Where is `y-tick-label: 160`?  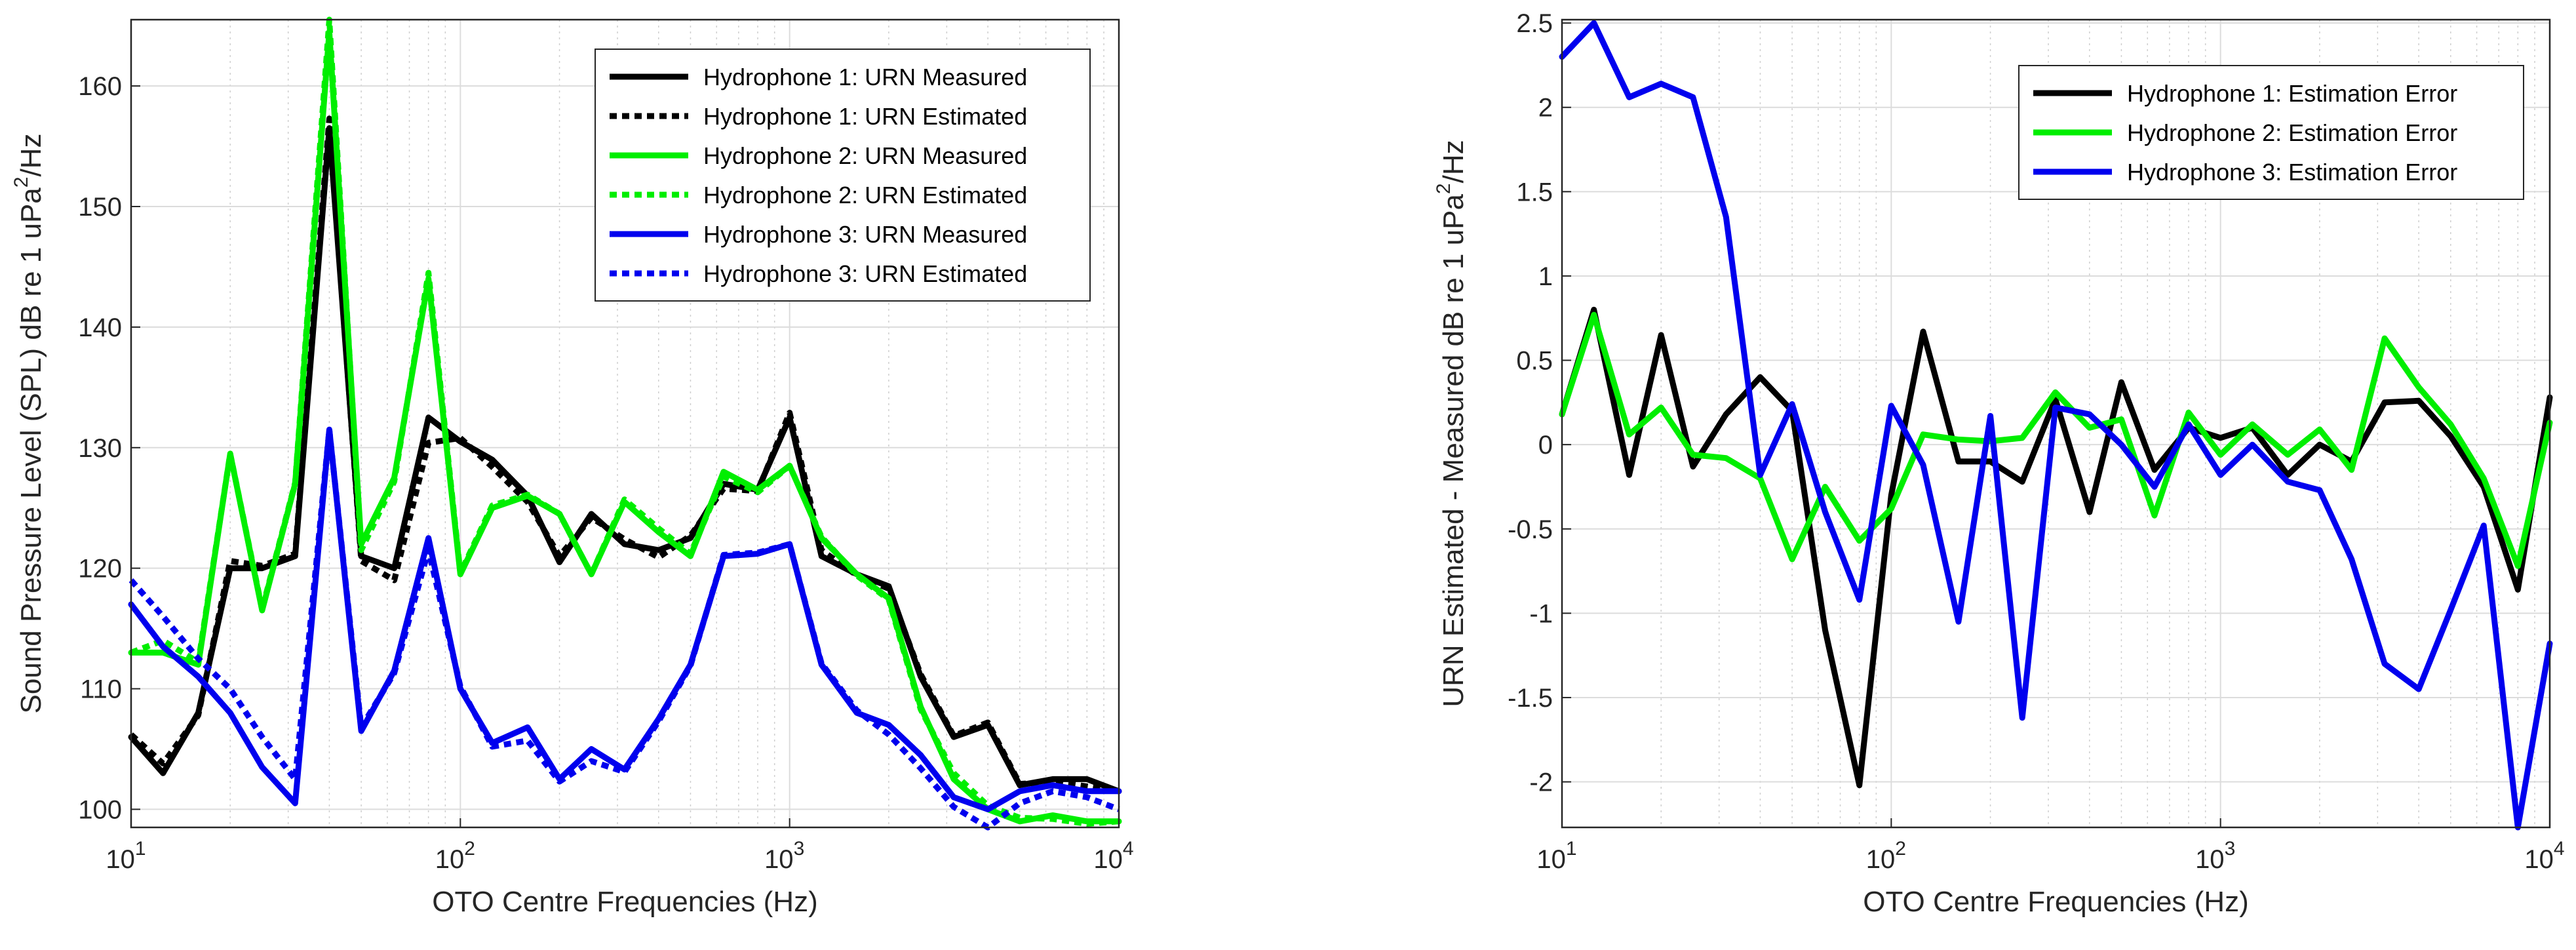 y-tick-label: 160 is located at coordinates (100, 87).